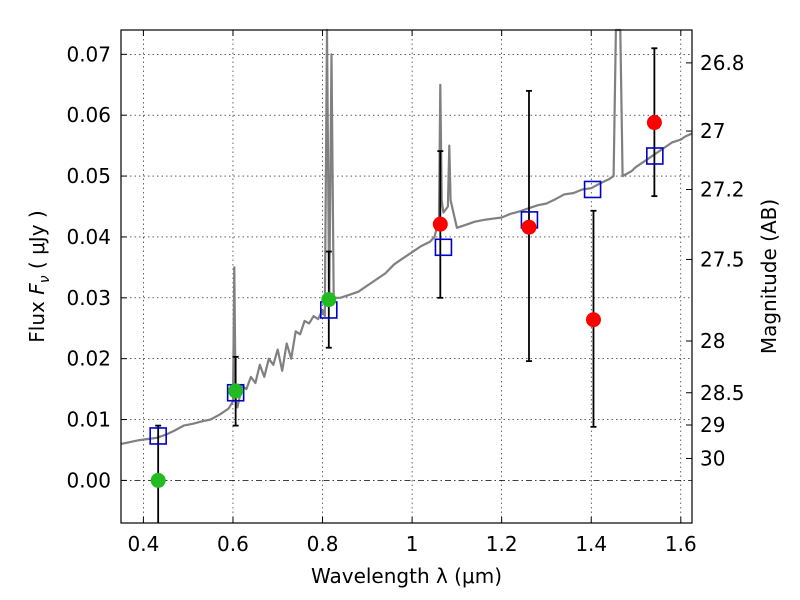 Image resolution: width=800 pixels, height=600 pixels. Describe the element at coordinates (39, 276) in the screenshot. I see `y-axis-label: Flux Fν ( μJy )` at that location.